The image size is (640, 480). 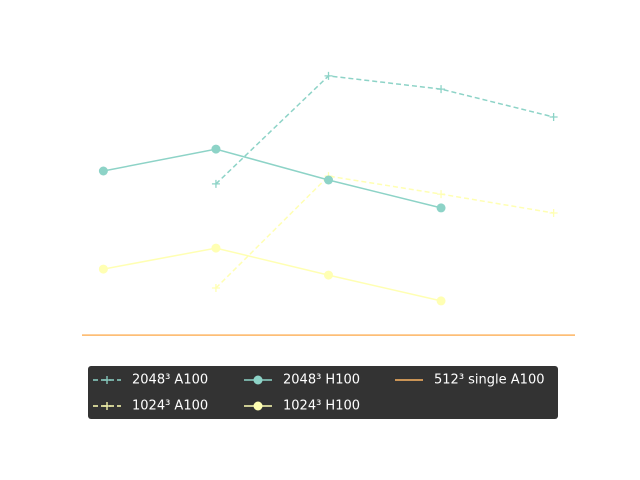 What do you see at coordinates (489, 380) in the screenshot?
I see `legend-label: 512³ single A100` at bounding box center [489, 380].